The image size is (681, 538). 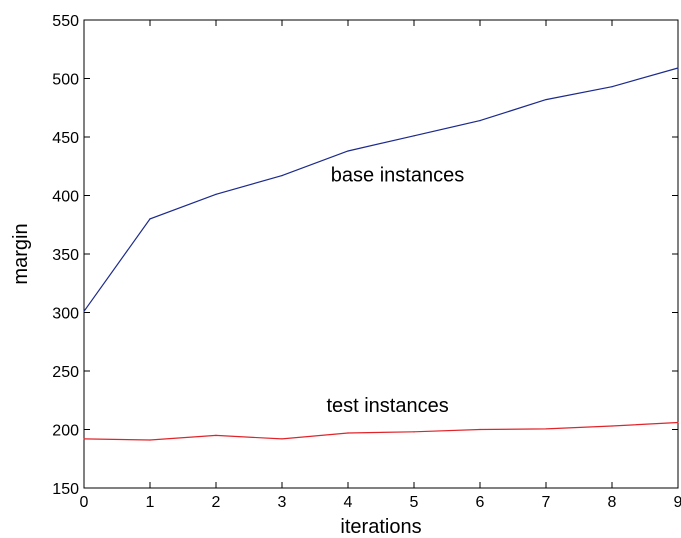 I want to click on y-tick-label: 300, so click(x=65, y=314).